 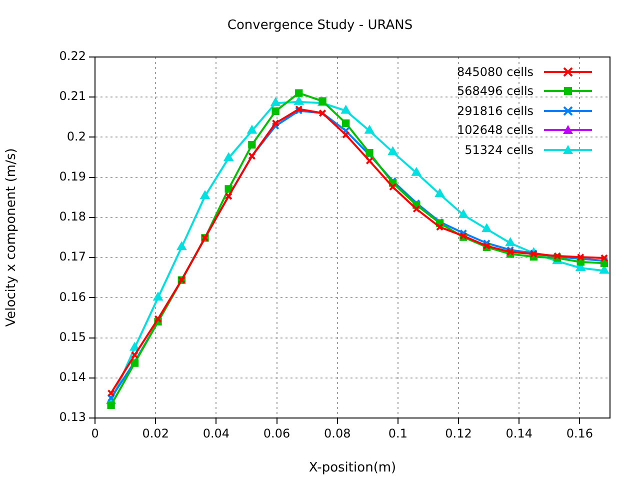 What do you see at coordinates (495, 130) in the screenshot?
I see `legend-label: 102648 cells` at bounding box center [495, 130].